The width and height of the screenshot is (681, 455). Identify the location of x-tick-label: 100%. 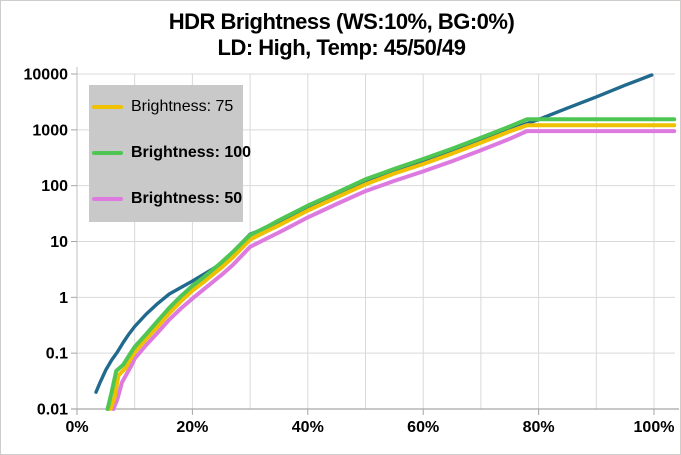
(654, 427).